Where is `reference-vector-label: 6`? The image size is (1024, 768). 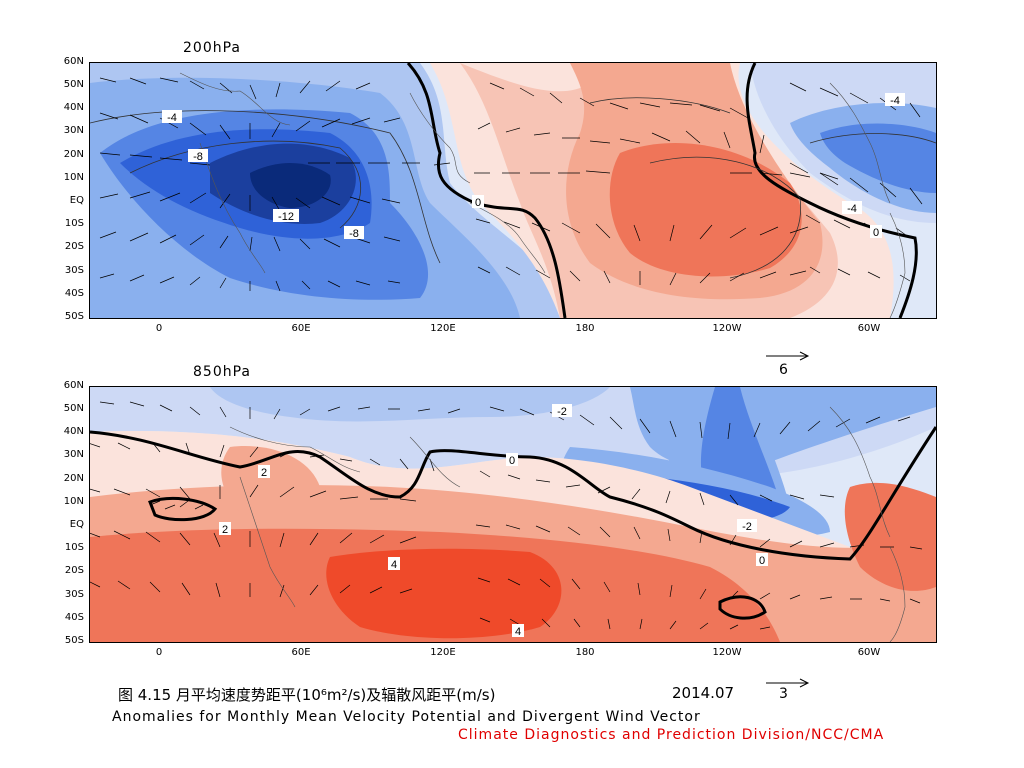
reference-vector-label: 6 is located at coordinates (783, 370).